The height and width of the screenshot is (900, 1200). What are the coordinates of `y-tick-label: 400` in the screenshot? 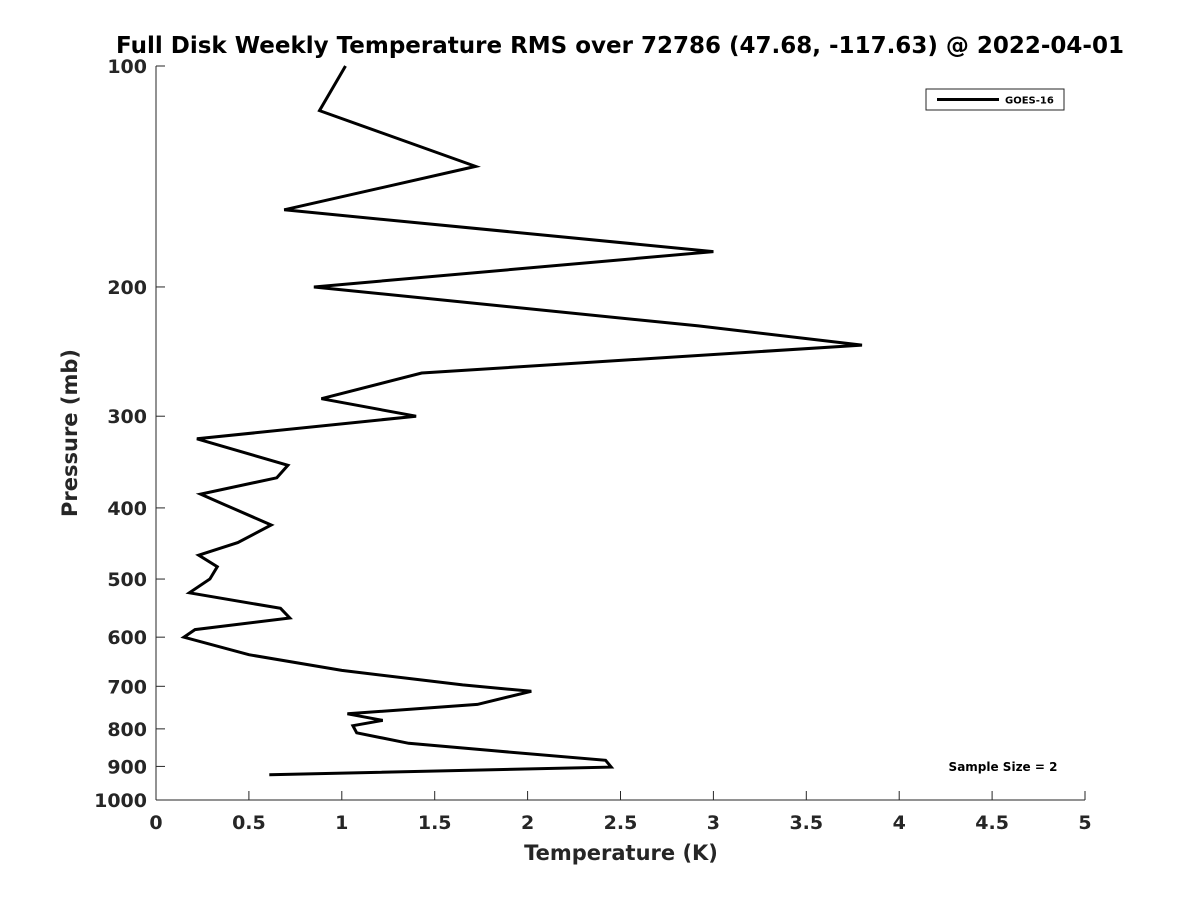 It's located at (127, 509).